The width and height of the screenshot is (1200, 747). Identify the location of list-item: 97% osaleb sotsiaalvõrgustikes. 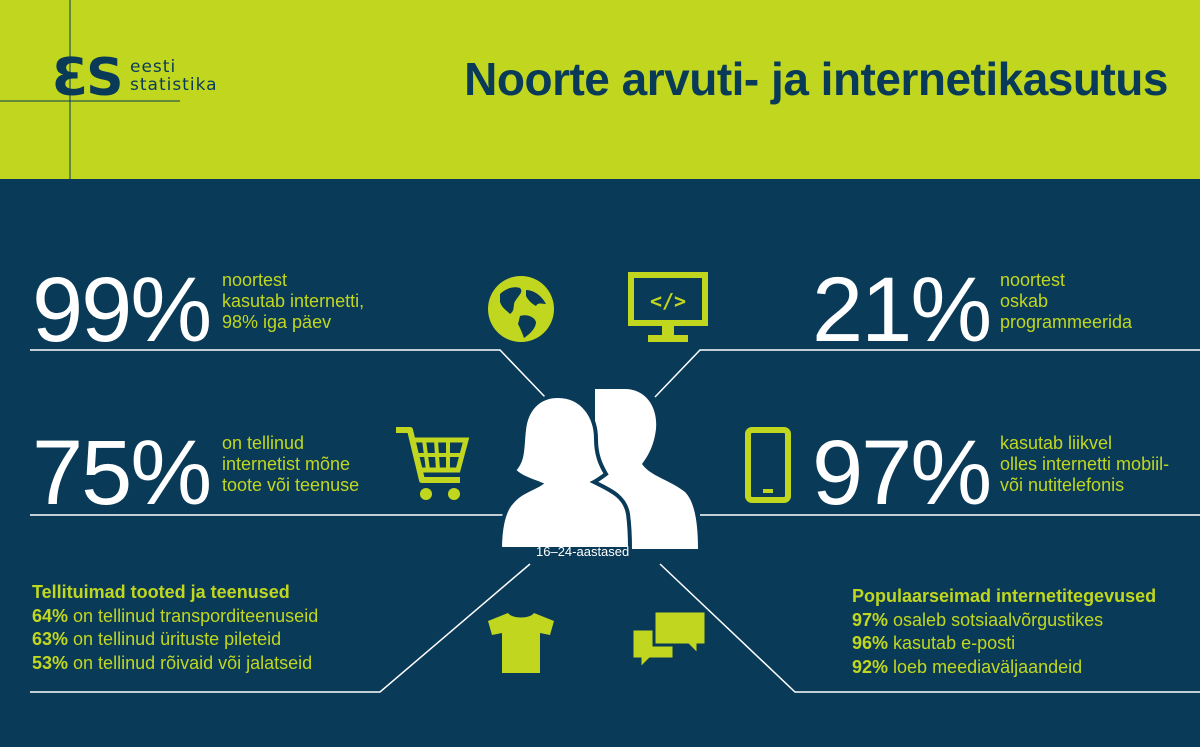
(1004, 621).